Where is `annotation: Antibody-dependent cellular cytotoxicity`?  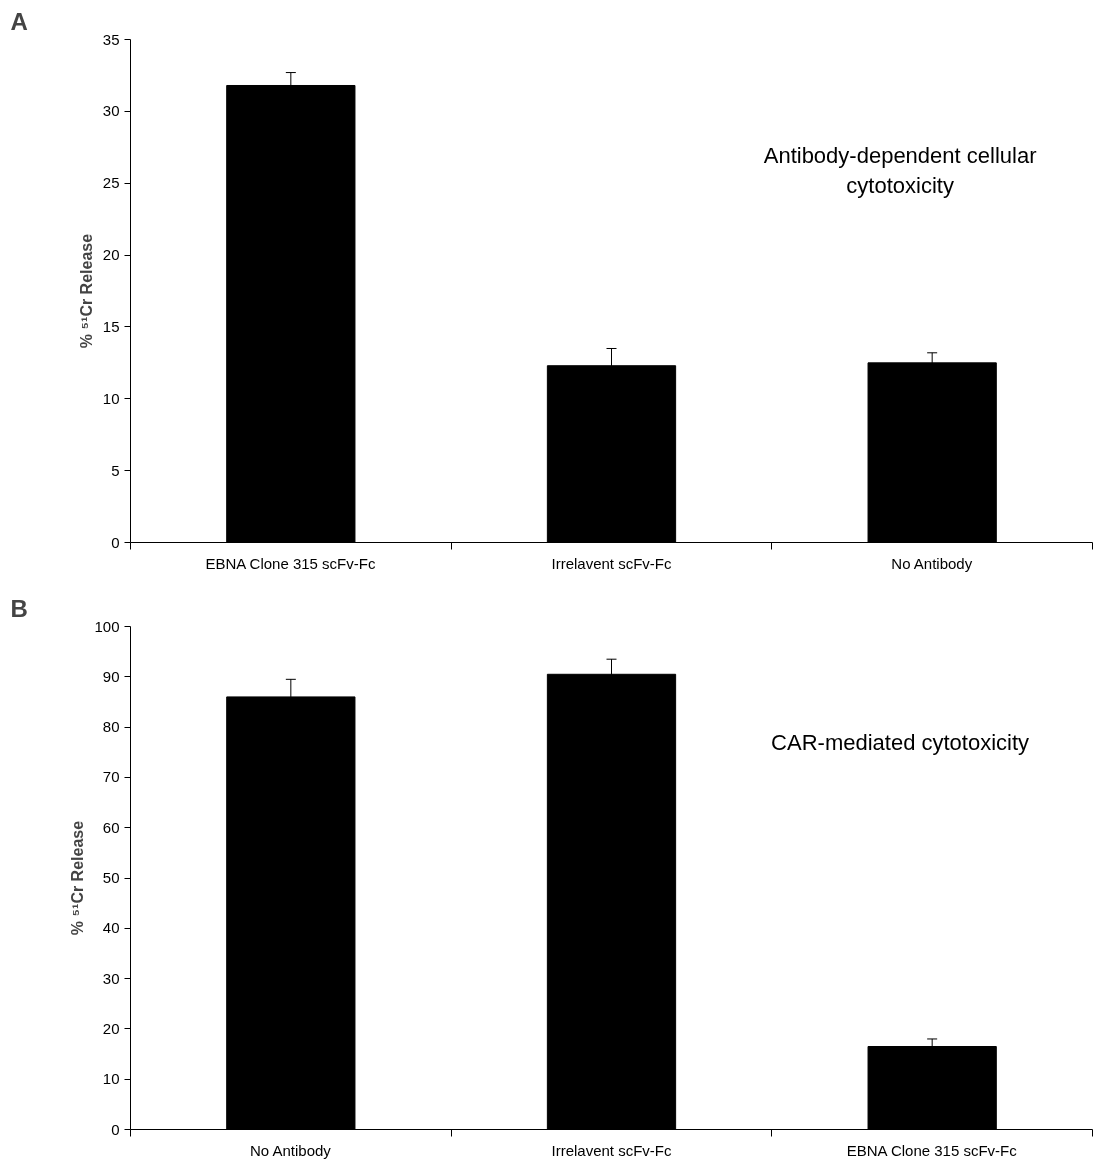 annotation: Antibody-dependent cellular cytotoxicity is located at coordinates (900, 170).